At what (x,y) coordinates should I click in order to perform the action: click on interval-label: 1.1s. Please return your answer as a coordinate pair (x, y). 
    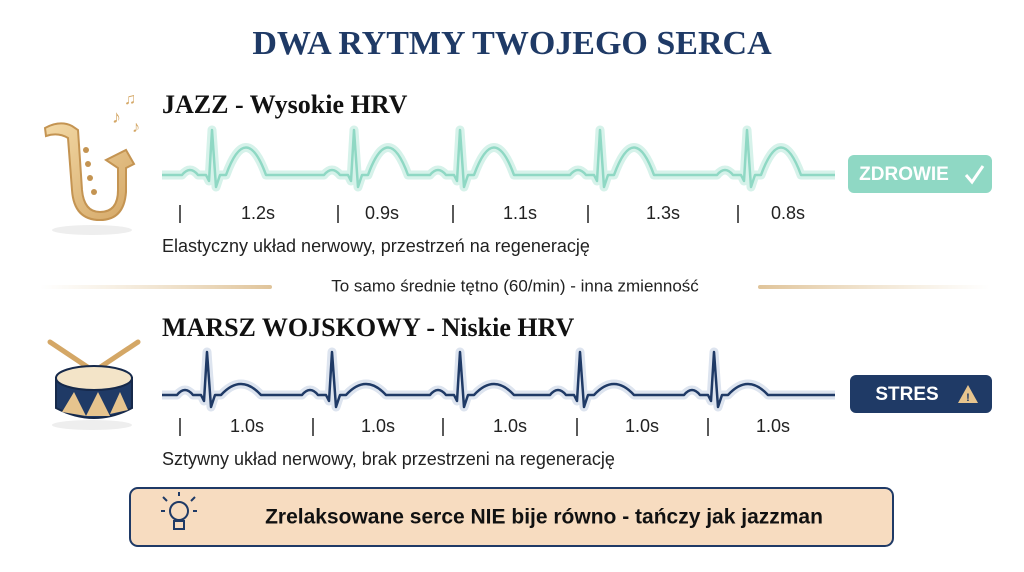
    Looking at the image, I should click on (520, 213).